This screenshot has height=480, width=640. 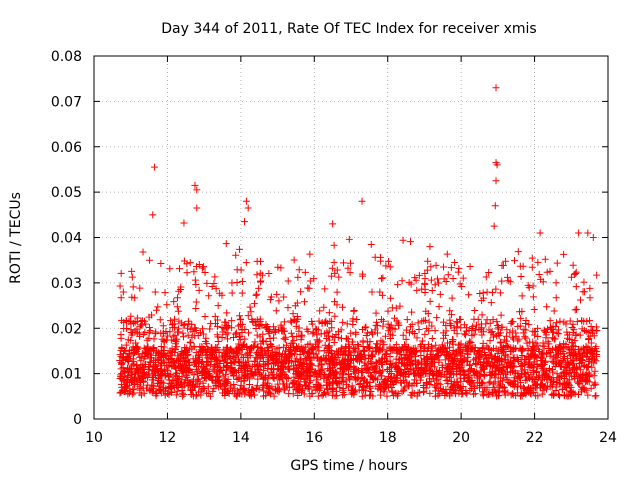 What do you see at coordinates (608, 438) in the screenshot?
I see `x-tick-label: 24` at bounding box center [608, 438].